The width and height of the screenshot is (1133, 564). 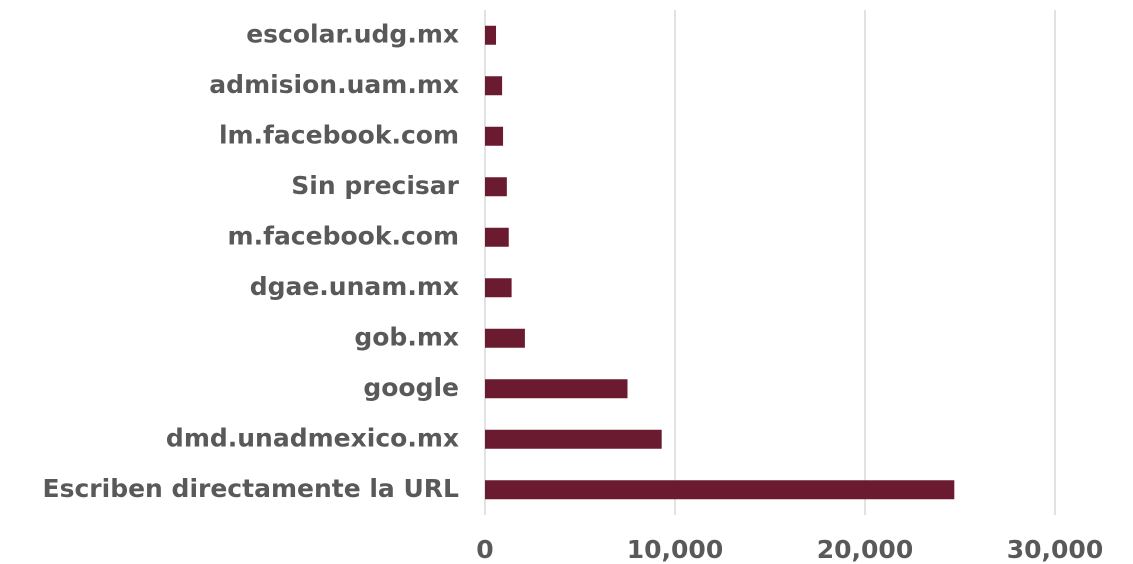 What do you see at coordinates (352, 33) in the screenshot?
I see `y-tick-label: escolar.udg.mx` at bounding box center [352, 33].